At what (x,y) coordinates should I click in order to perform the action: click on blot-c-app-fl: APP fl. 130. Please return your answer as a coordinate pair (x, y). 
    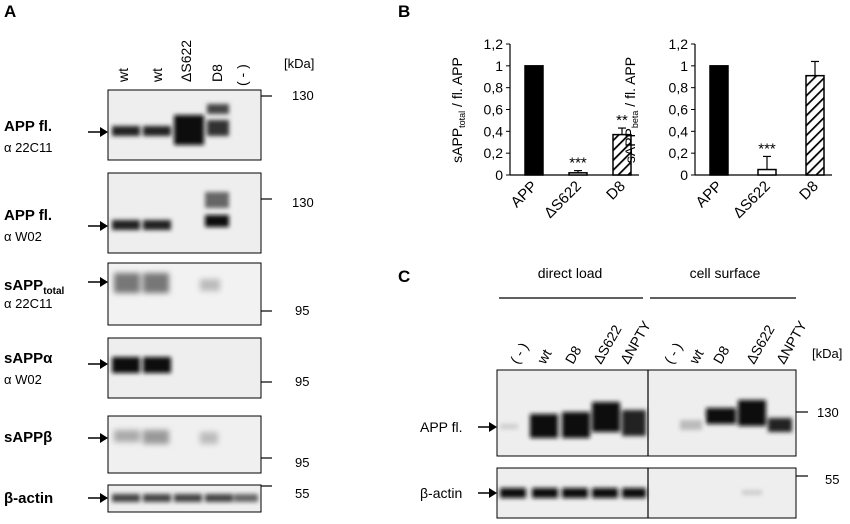
    Looking at the image, I should click on (629, 413).